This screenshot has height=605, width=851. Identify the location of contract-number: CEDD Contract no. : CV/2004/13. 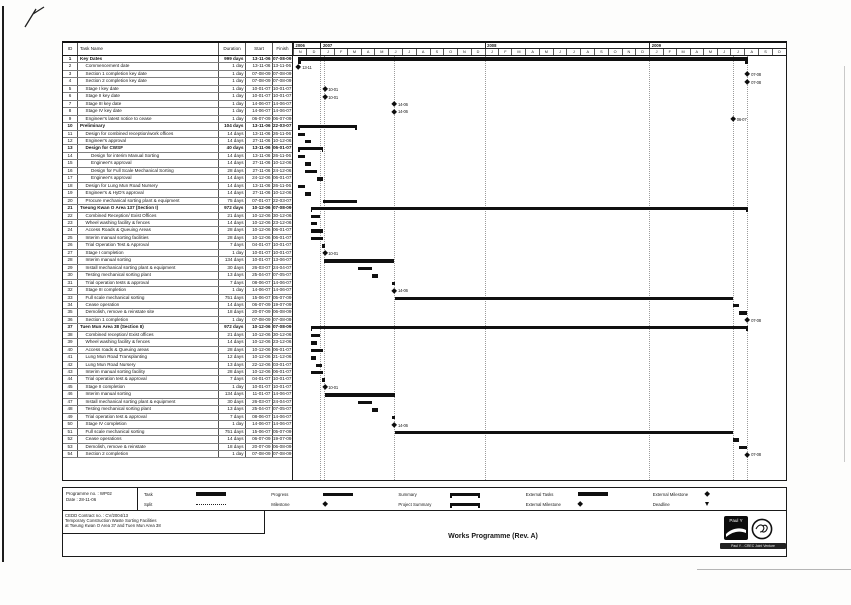
(97, 515).